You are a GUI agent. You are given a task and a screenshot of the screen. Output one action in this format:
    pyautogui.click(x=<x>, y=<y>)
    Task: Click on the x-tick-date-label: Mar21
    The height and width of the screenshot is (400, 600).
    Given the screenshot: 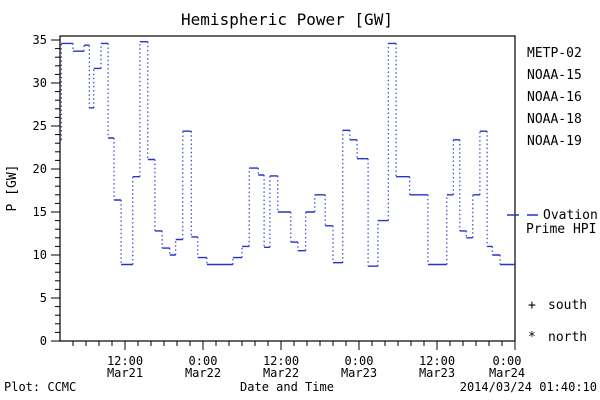 What is the action you would take?
    pyautogui.click(x=125, y=373)
    